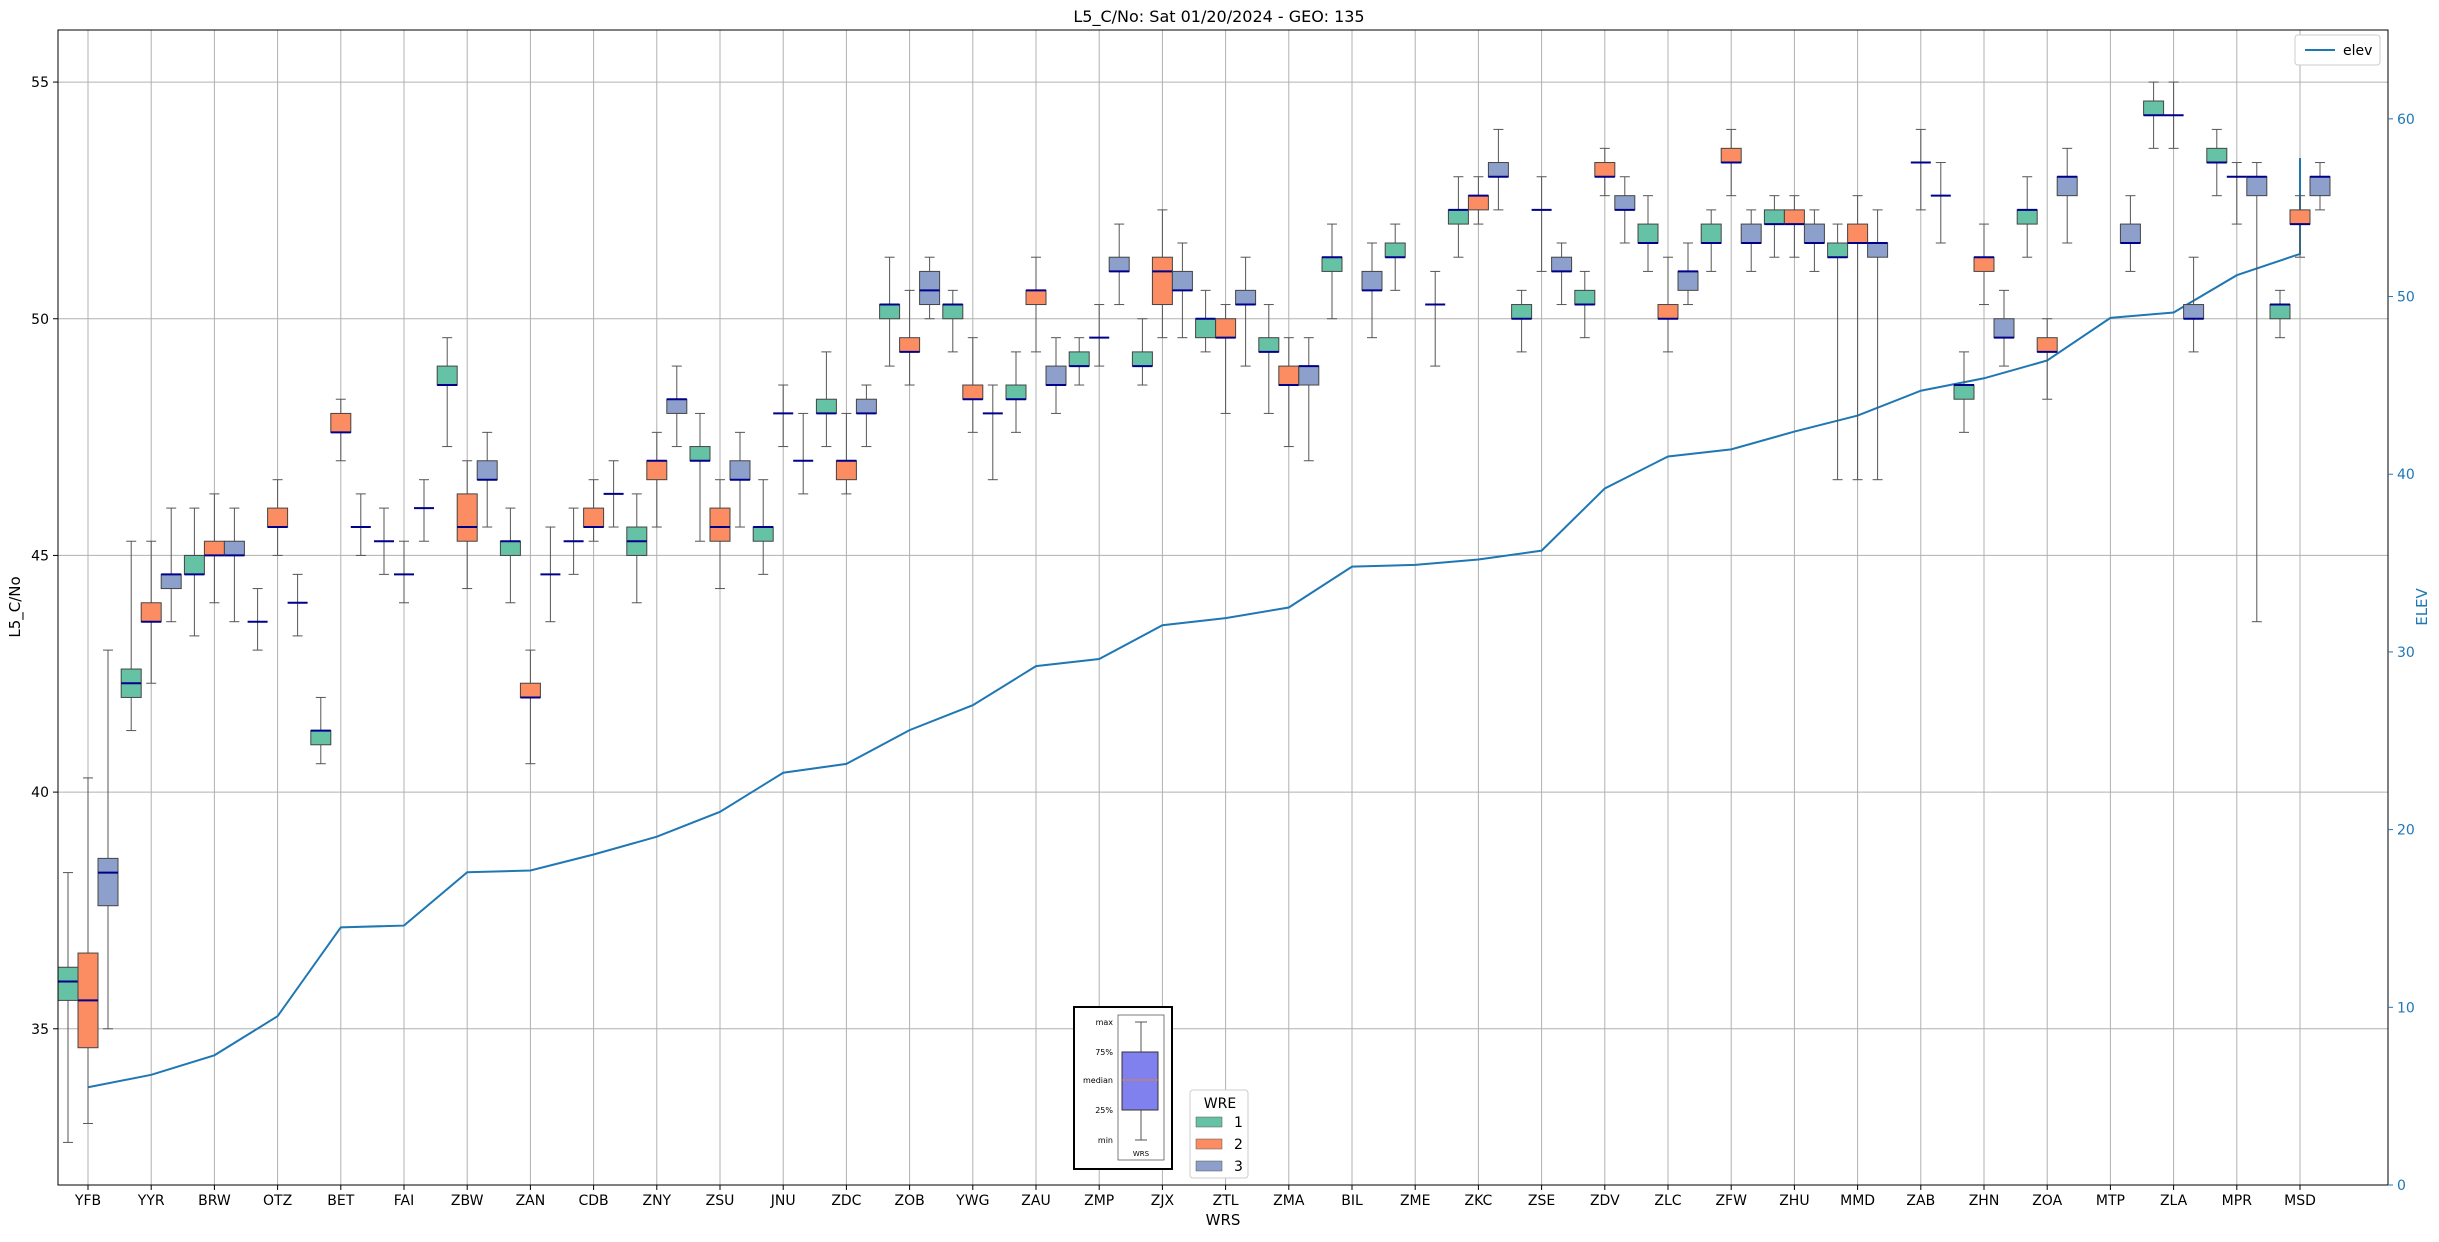  I want to click on box-ZAN-wre1, so click(510, 555).